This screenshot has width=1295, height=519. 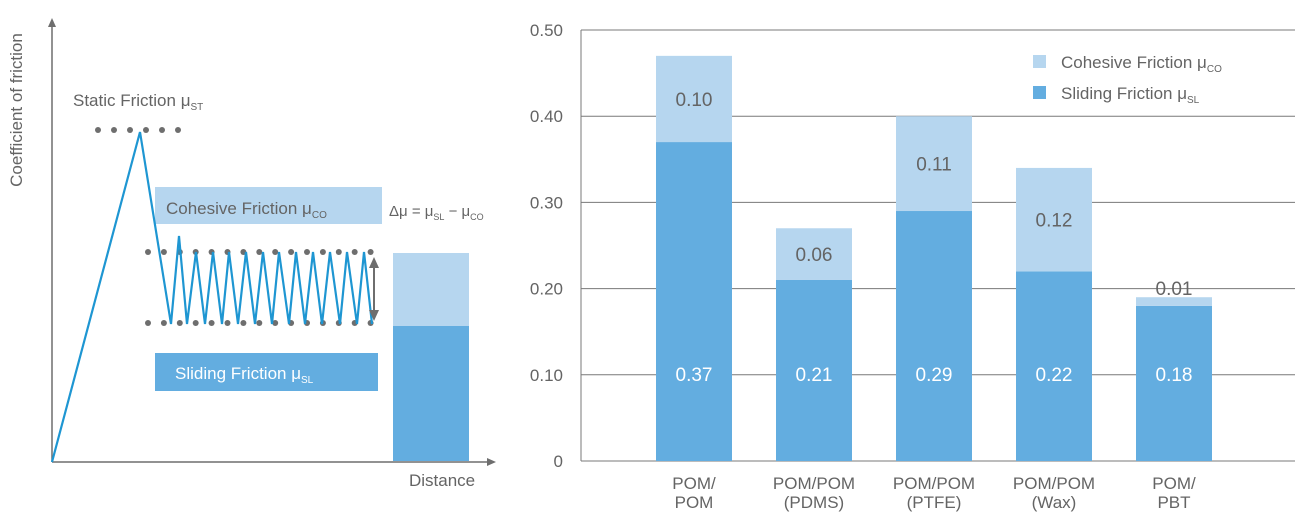 I want to click on x-tick-label: POM/POM (PTFE), so click(x=934, y=493).